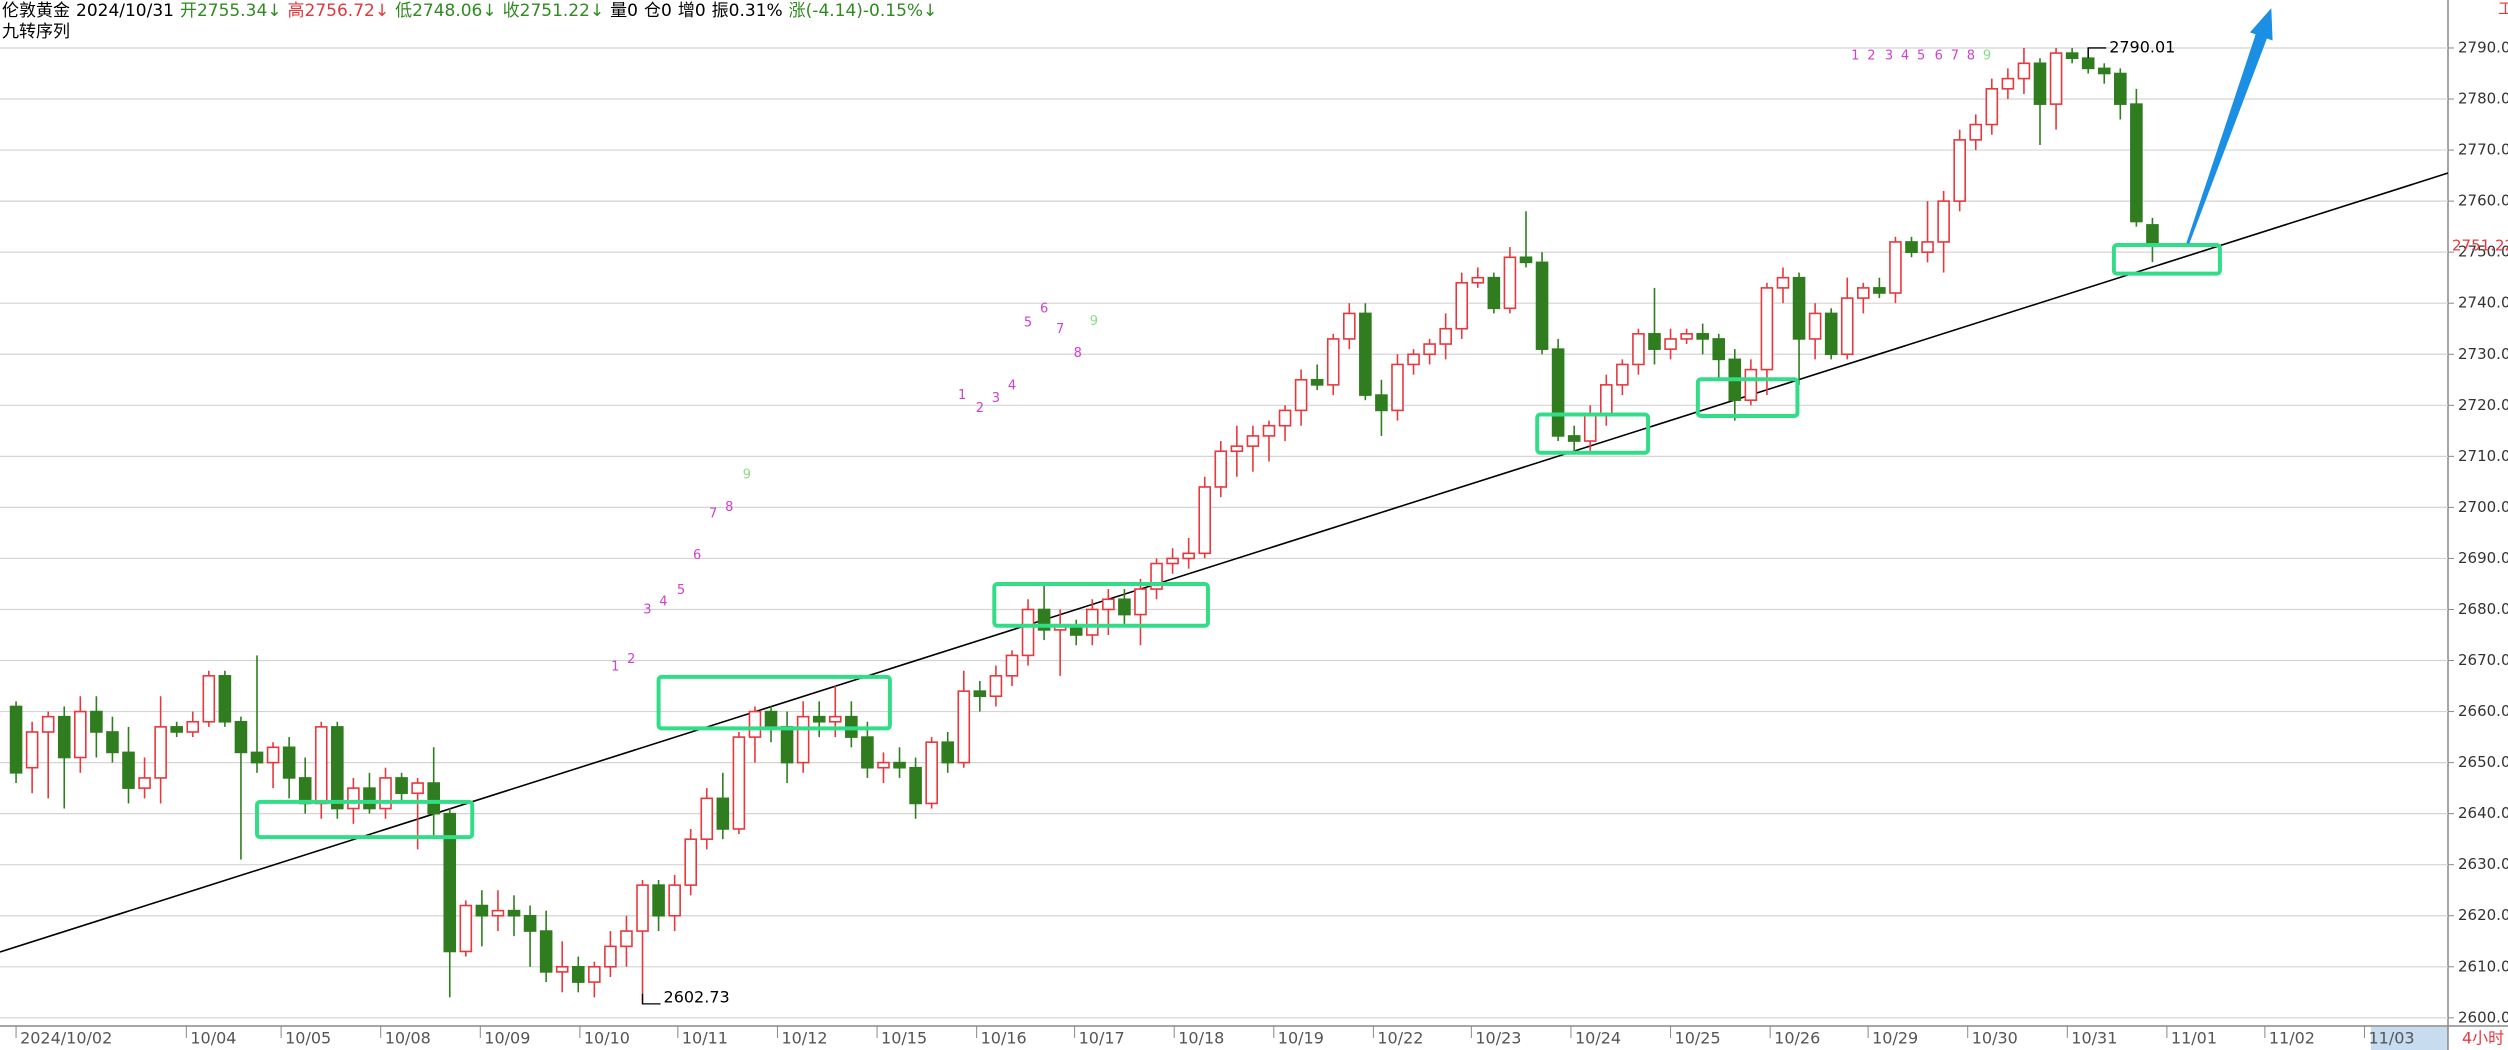 Image resolution: width=2508 pixels, height=1050 pixels. Describe the element at coordinates (607, 1038) in the screenshot. I see `x-tick-label: 10/10` at that location.